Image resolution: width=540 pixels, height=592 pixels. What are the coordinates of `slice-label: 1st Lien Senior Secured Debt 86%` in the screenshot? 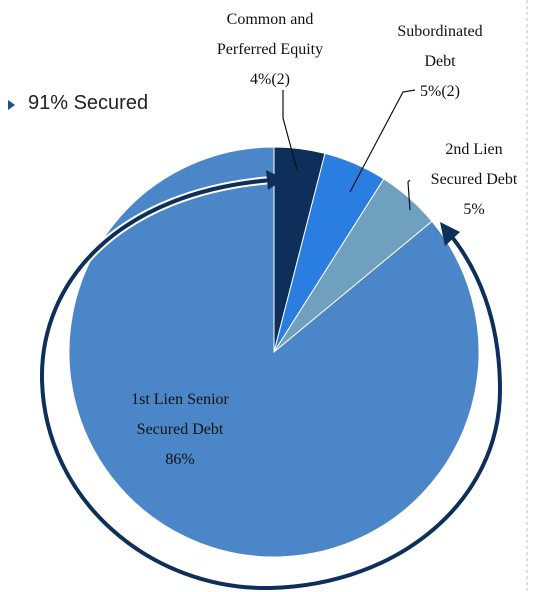 It's located at (180, 430).